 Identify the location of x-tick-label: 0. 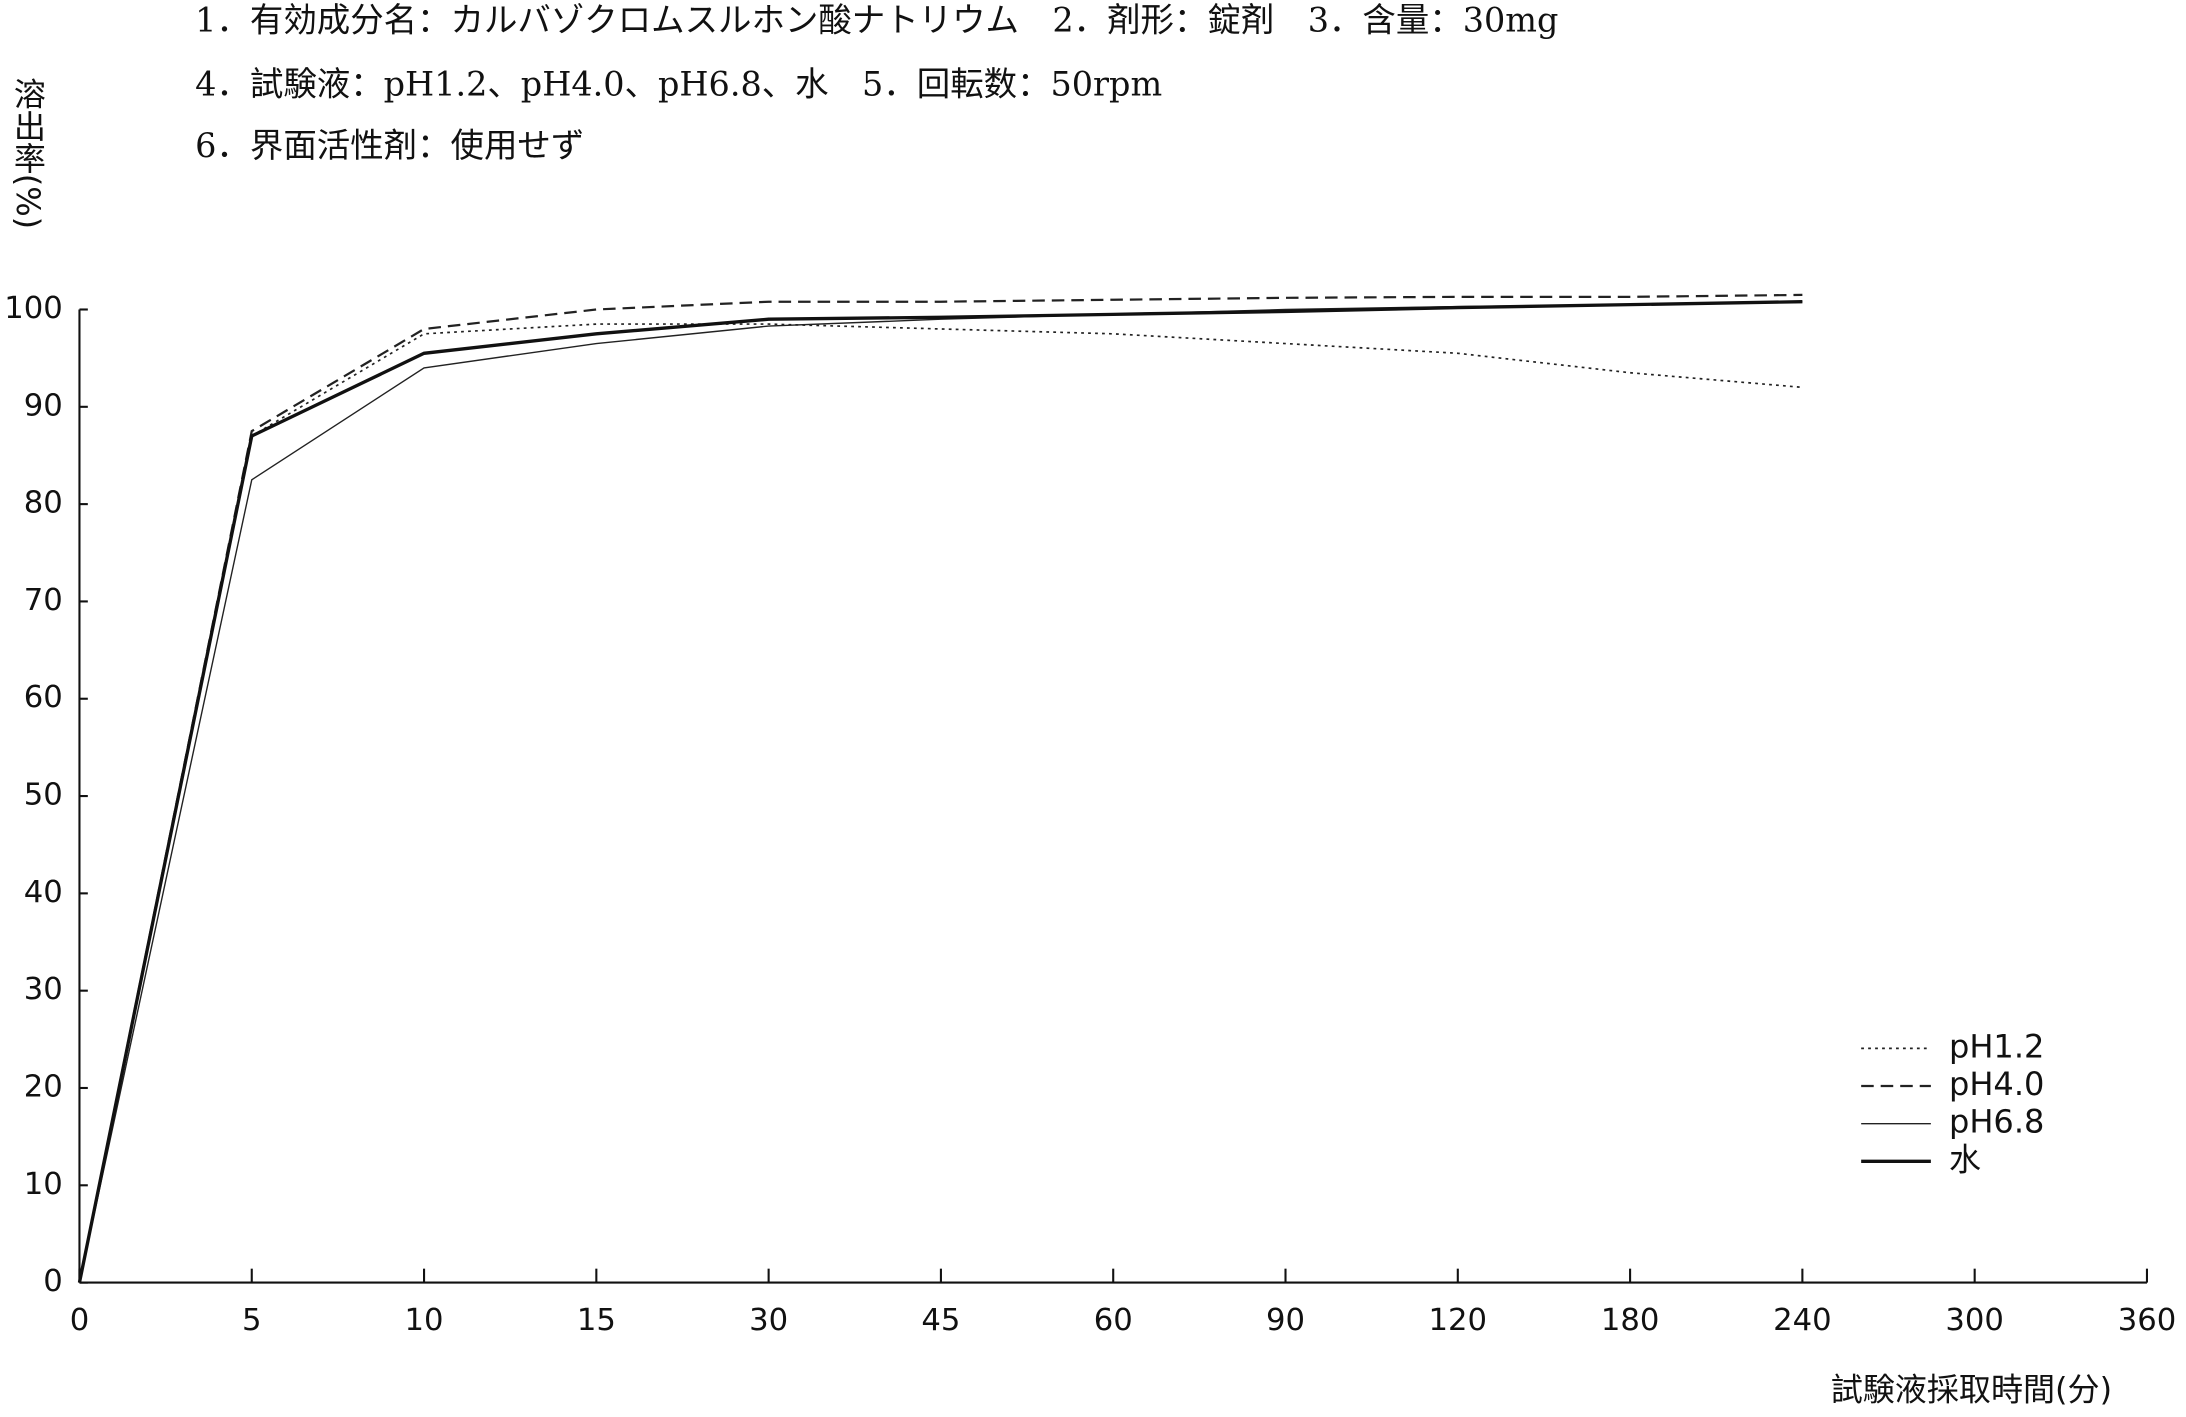
(80, 1320).